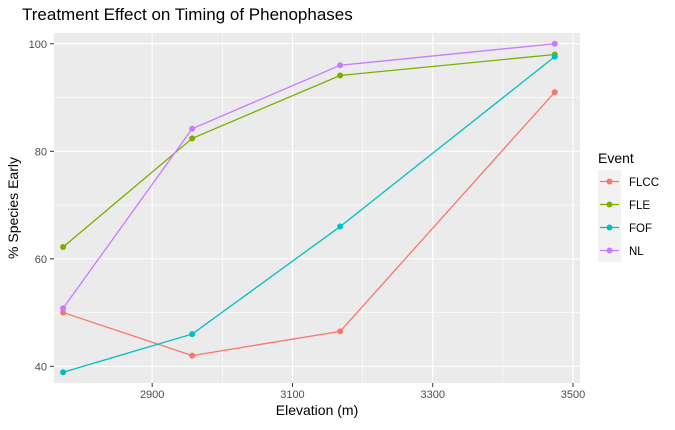 The image size is (675, 430). Describe the element at coordinates (640, 229) in the screenshot. I see `legend-label-fof: FOF` at that location.